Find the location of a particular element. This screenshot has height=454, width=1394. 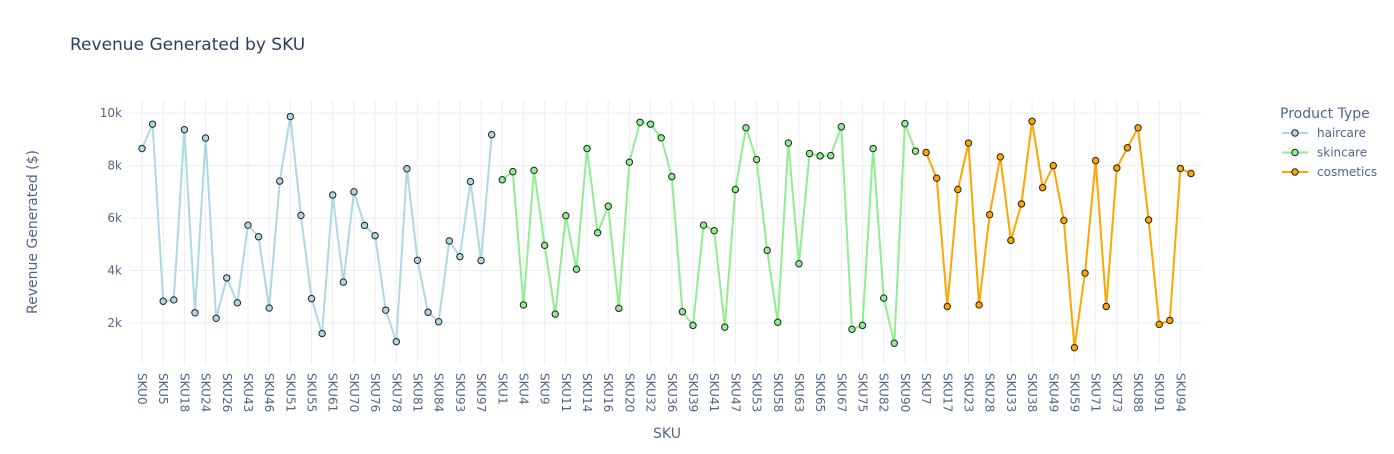

x-tick-label: SKU4 is located at coordinates (523, 389).